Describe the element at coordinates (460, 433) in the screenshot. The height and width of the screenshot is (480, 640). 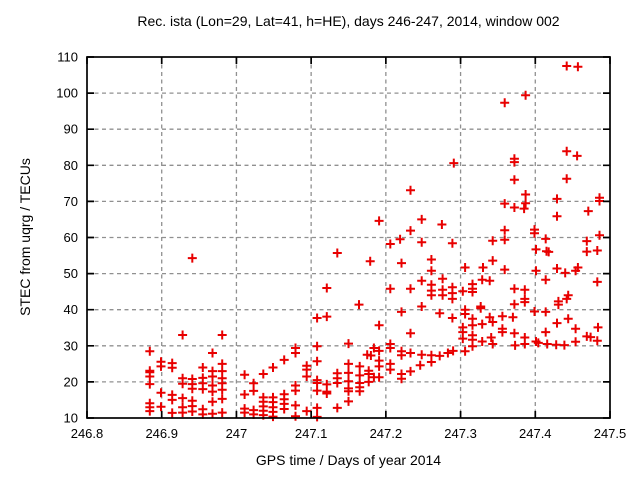
I see `x-tick-label: 247.3` at that location.